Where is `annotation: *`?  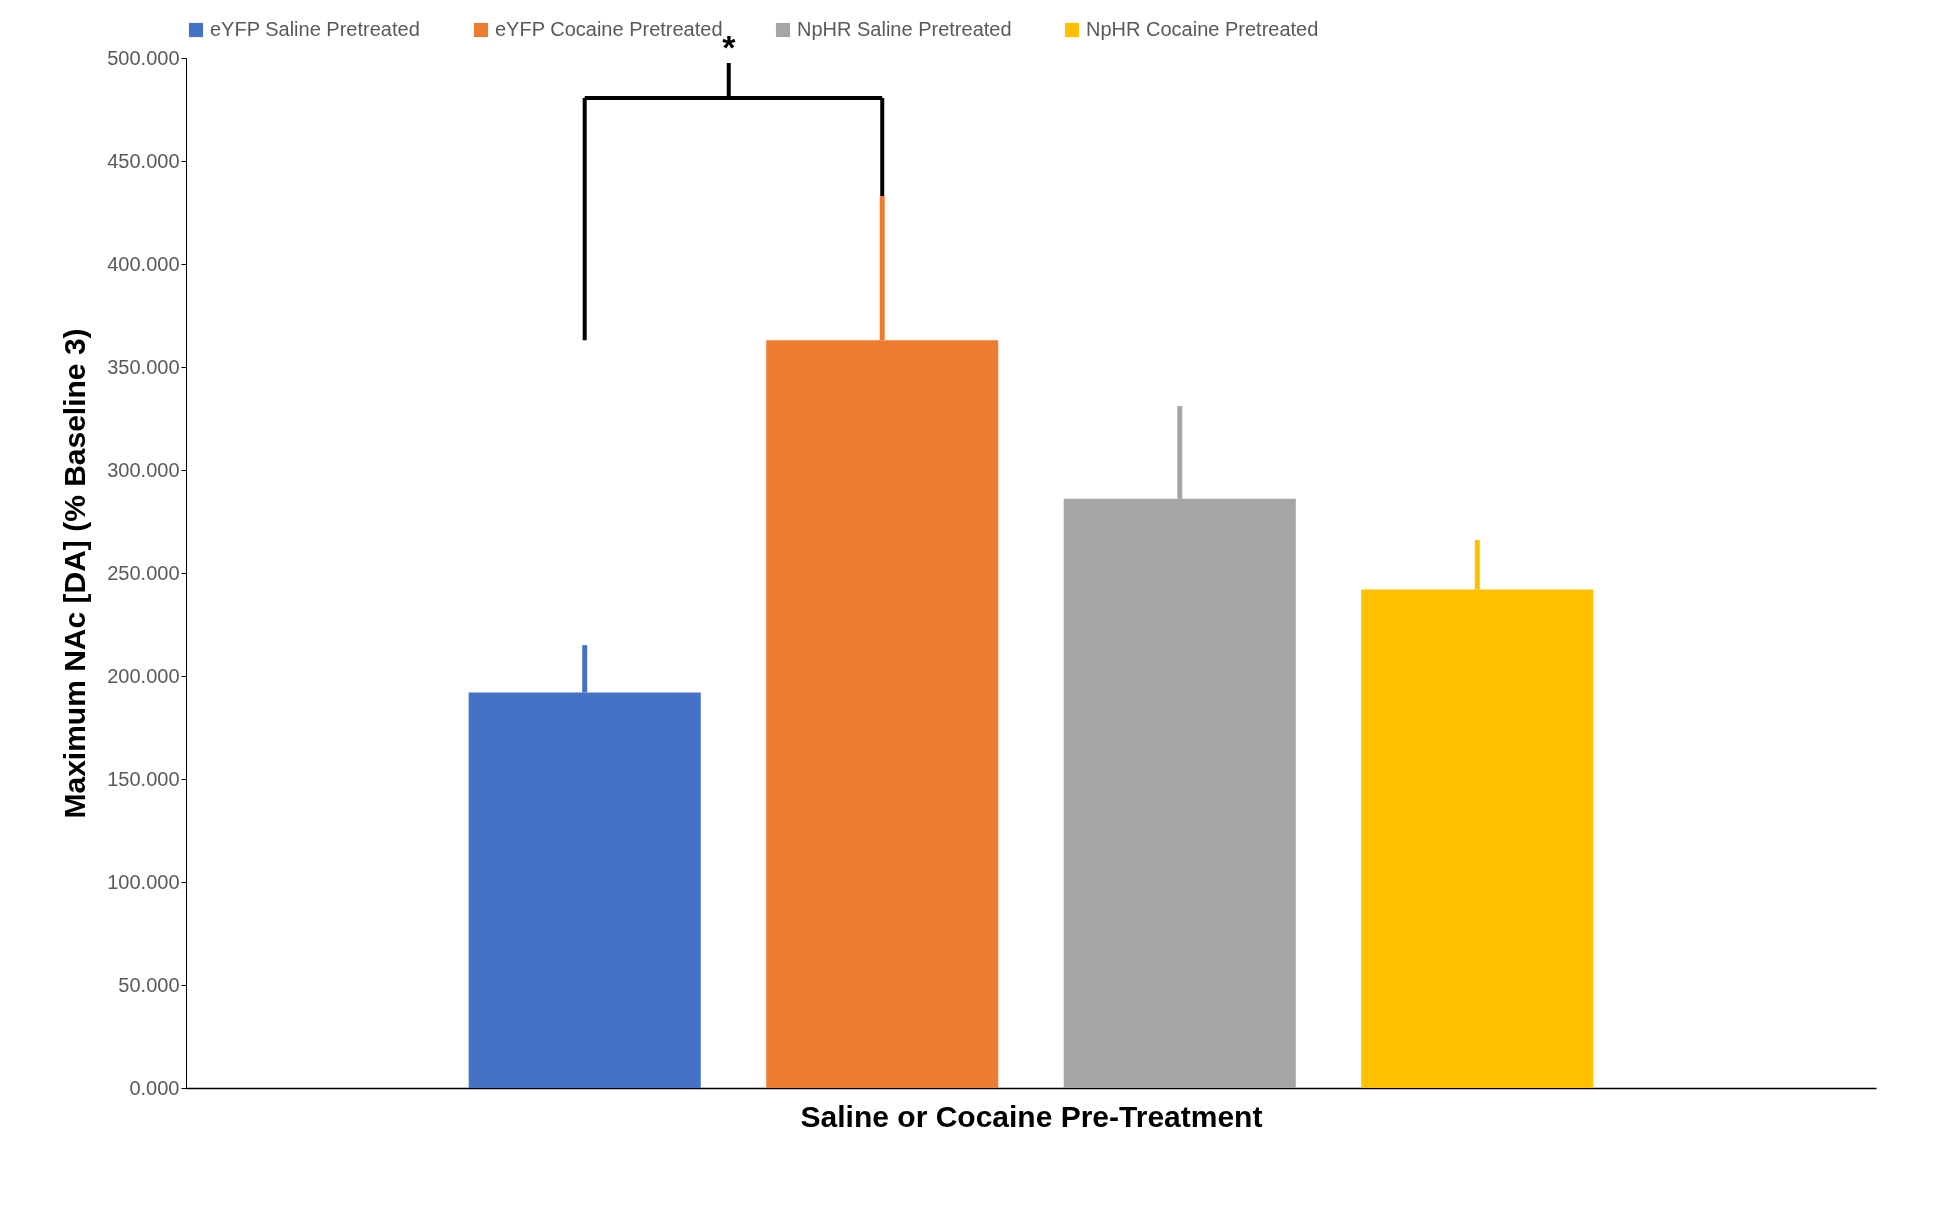 annotation: * is located at coordinates (729, 47).